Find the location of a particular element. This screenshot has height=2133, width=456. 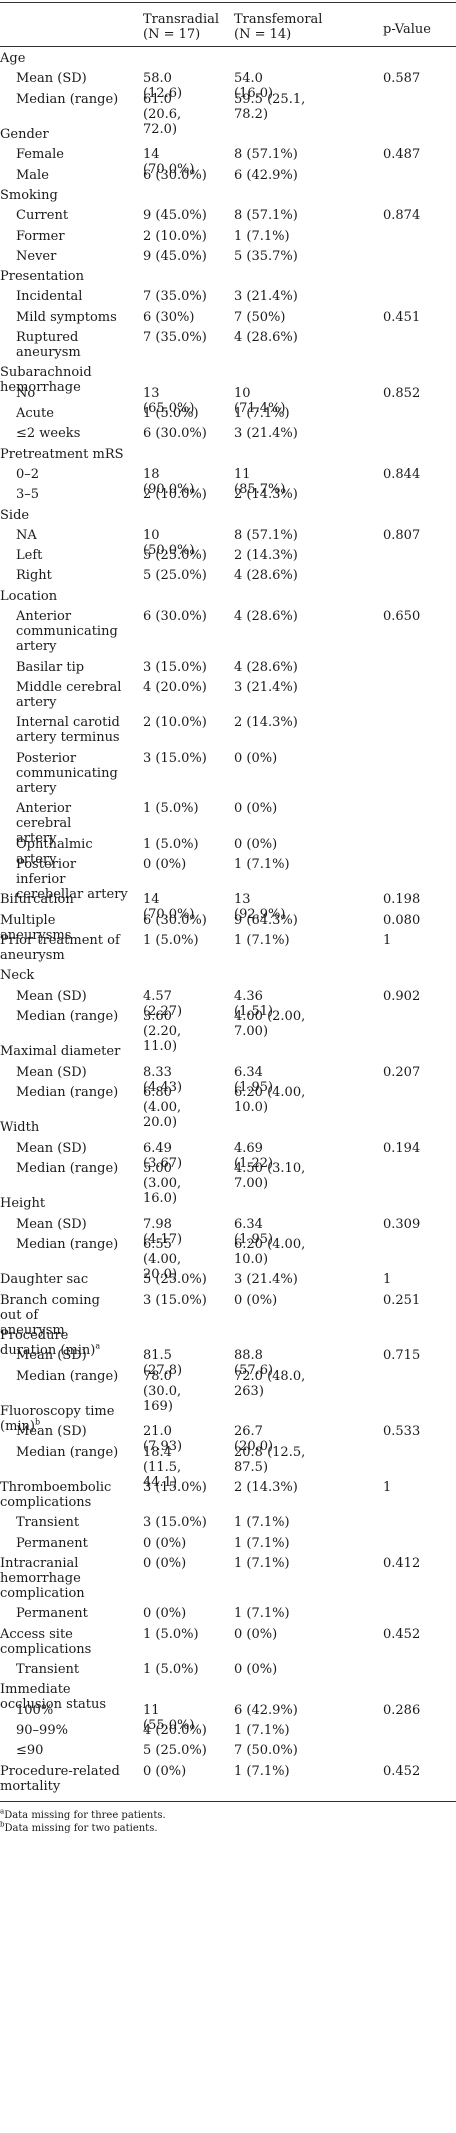

transfemoral-cell: 59.5 (25.1, 78.2) is located at coordinates (270, 106).